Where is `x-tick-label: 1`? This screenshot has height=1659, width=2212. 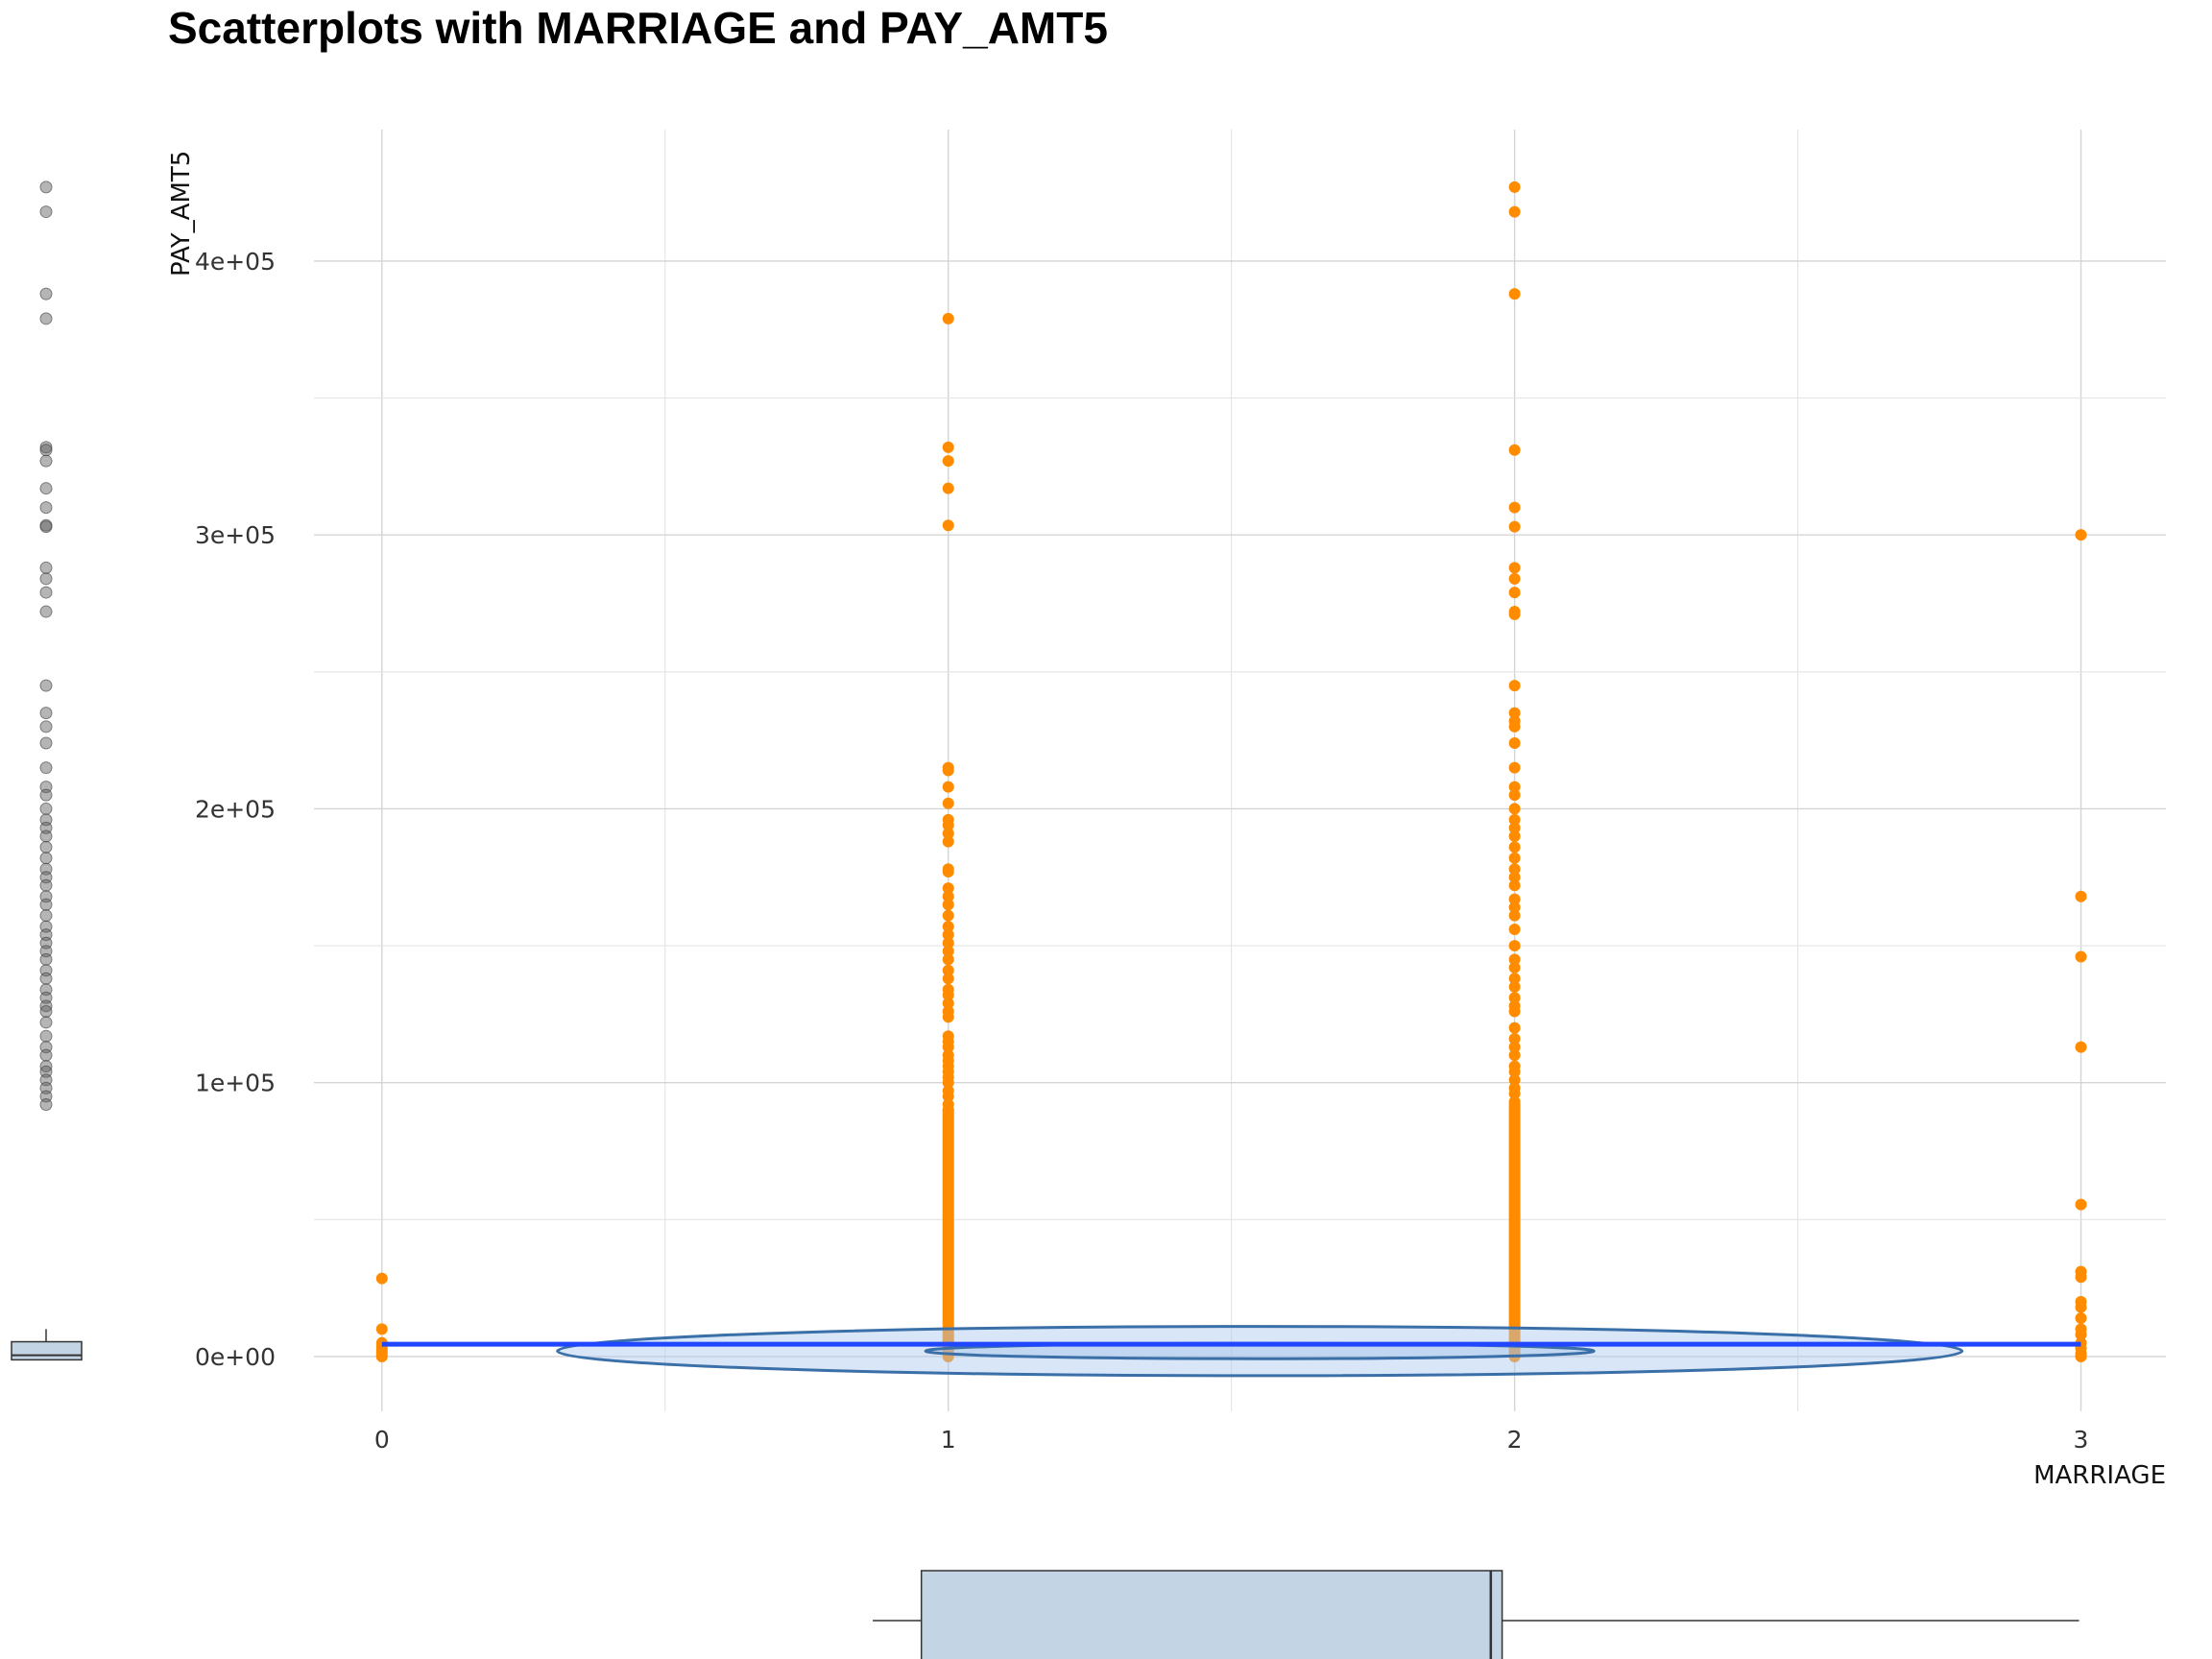 x-tick-label: 1 is located at coordinates (949, 1440).